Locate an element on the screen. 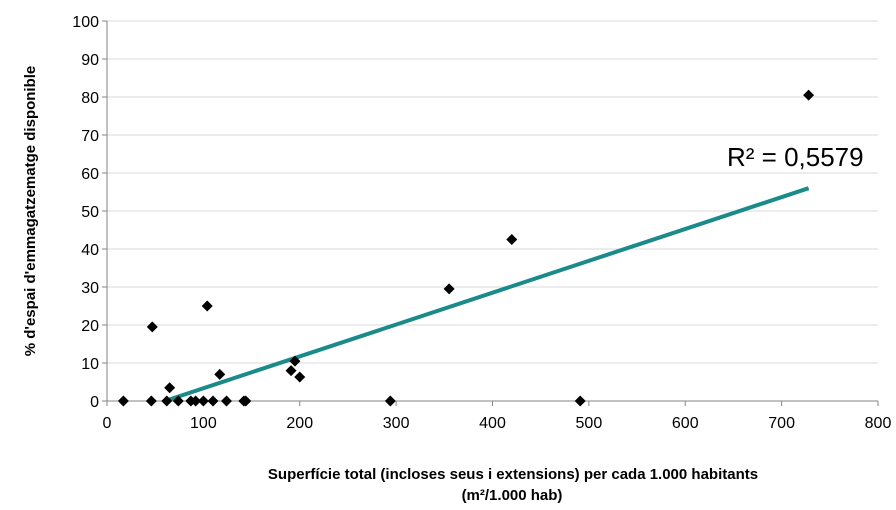 The height and width of the screenshot is (510, 896). x-tick-label-800: 800 is located at coordinates (878, 423).